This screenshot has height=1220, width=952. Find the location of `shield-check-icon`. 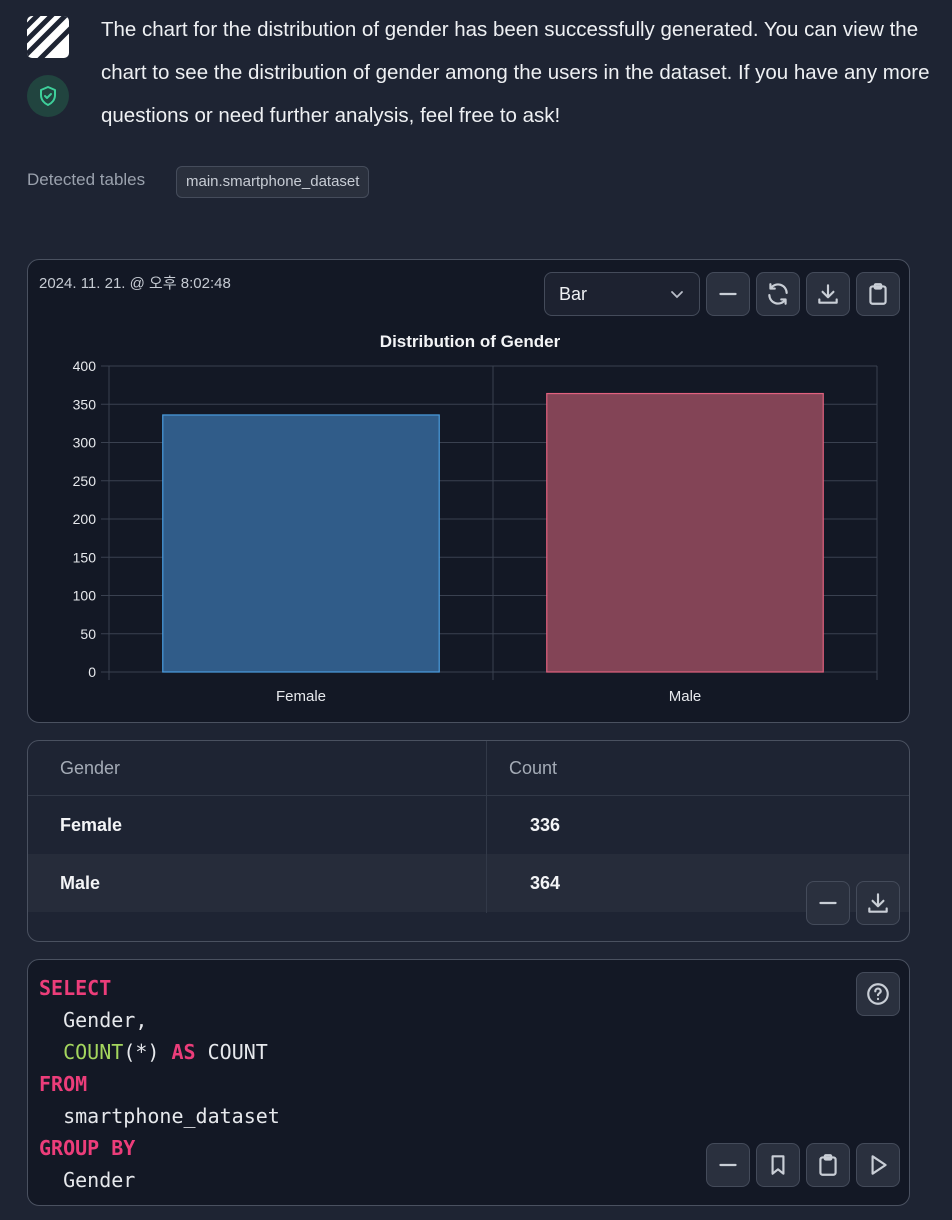

shield-check-icon is located at coordinates (48, 96).